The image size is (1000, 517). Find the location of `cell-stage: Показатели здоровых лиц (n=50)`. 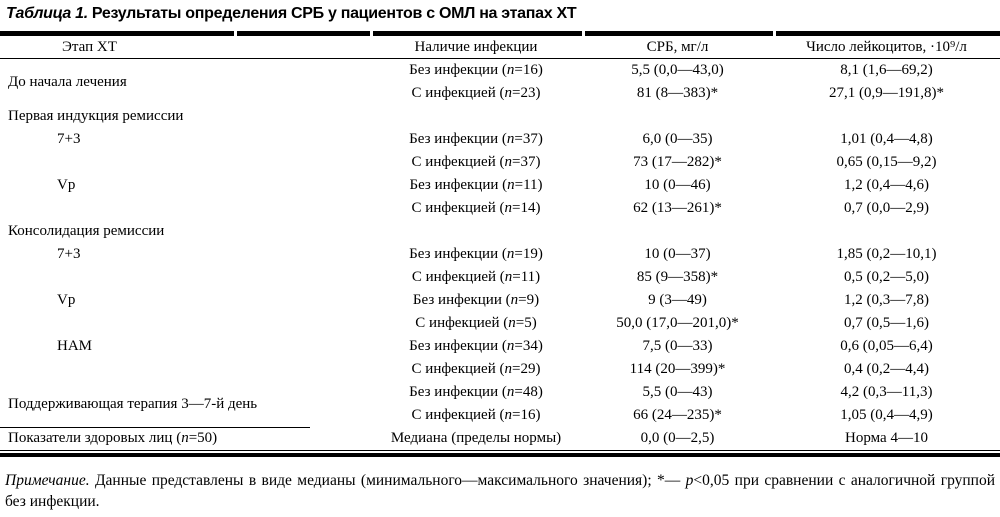

cell-stage: Показатели здоровых лиц (n=50) is located at coordinates (113, 438).